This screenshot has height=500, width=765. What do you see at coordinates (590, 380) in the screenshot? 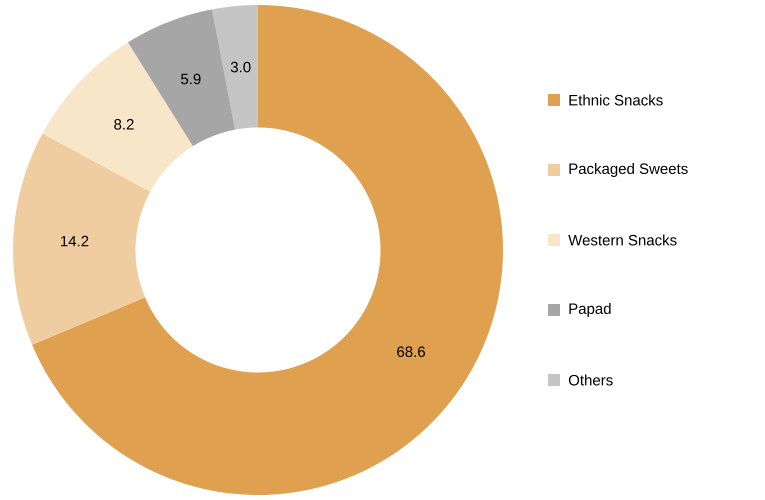
I see `legend-label: Others` at bounding box center [590, 380].